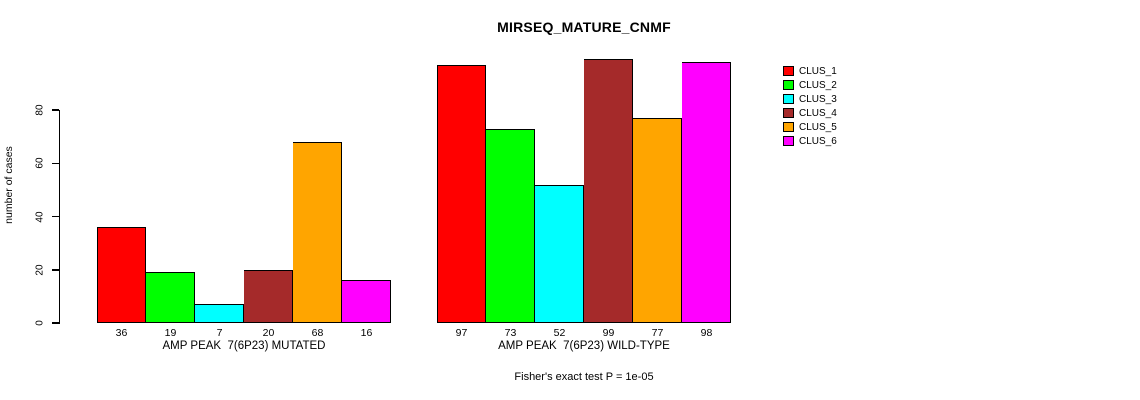  Describe the element at coordinates (9, 185) in the screenshot. I see `y-axis-label: number of cases` at that location.